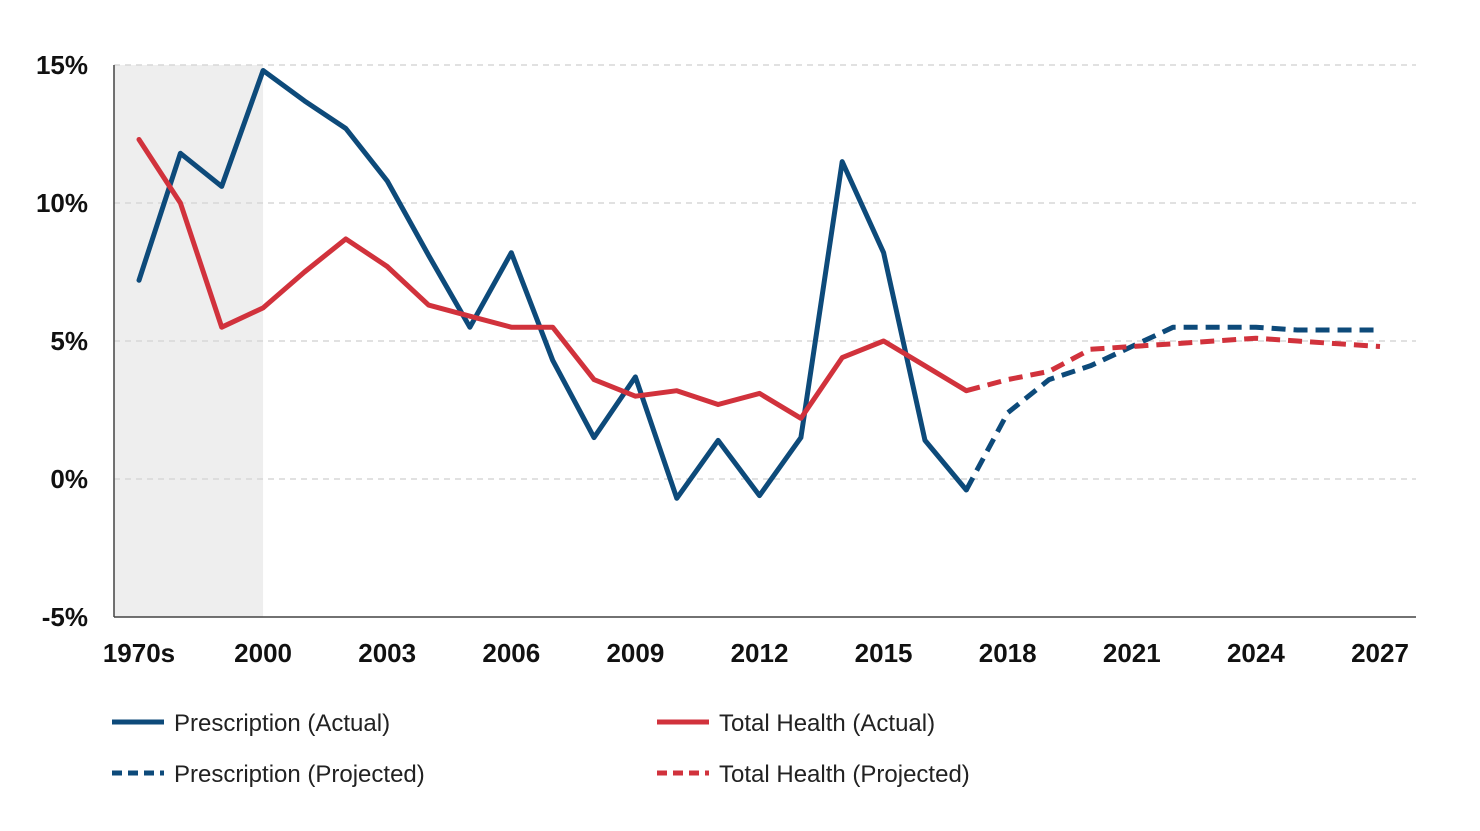 This screenshot has height=831, width=1480. What do you see at coordinates (62, 65) in the screenshot?
I see `y-tick-label: 15%` at bounding box center [62, 65].